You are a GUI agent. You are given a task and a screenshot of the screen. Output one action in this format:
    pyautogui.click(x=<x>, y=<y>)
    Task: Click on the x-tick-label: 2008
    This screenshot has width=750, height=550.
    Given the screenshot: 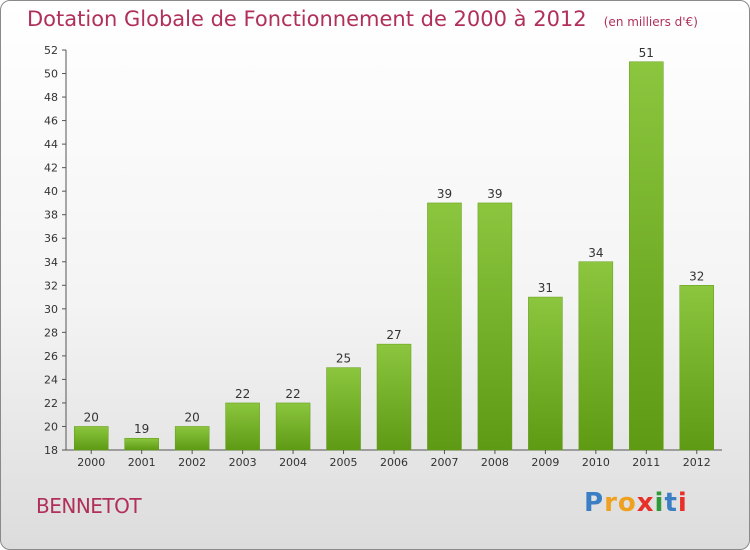 What is the action you would take?
    pyautogui.click(x=495, y=462)
    